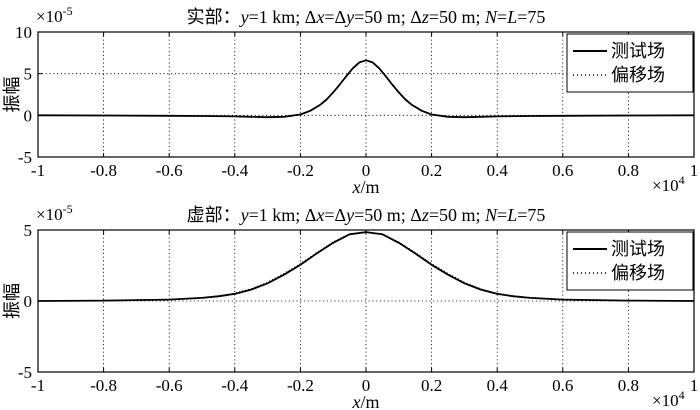 The height and width of the screenshot is (410, 700). I want to click on chart-title: 虚部：y=1 km; Δx=Δy=50 m; Δz=50 m; N=L=75, so click(366, 215).